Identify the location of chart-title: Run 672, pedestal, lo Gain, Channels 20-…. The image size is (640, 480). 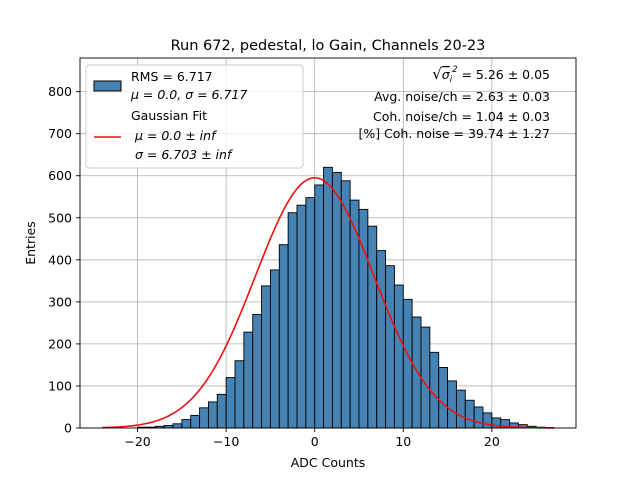
(328, 46).